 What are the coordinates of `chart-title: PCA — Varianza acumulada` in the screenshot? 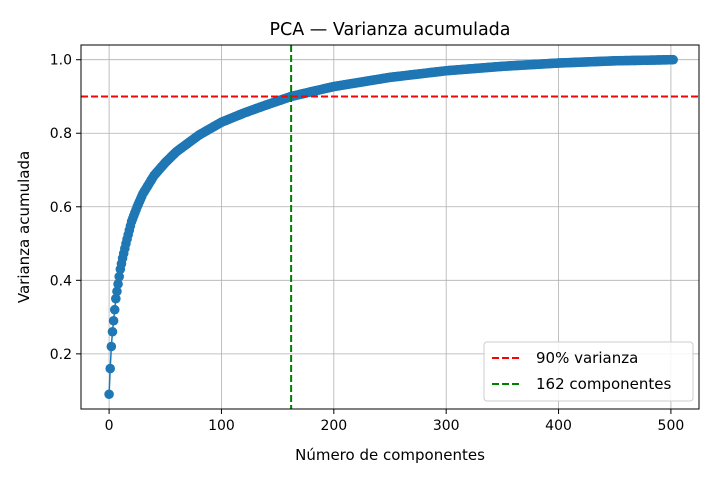 It's located at (389, 30).